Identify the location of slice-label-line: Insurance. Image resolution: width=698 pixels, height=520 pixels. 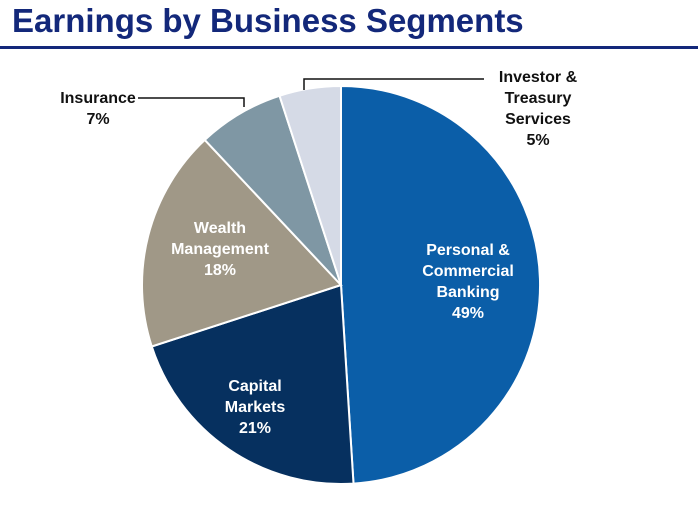
(98, 98).